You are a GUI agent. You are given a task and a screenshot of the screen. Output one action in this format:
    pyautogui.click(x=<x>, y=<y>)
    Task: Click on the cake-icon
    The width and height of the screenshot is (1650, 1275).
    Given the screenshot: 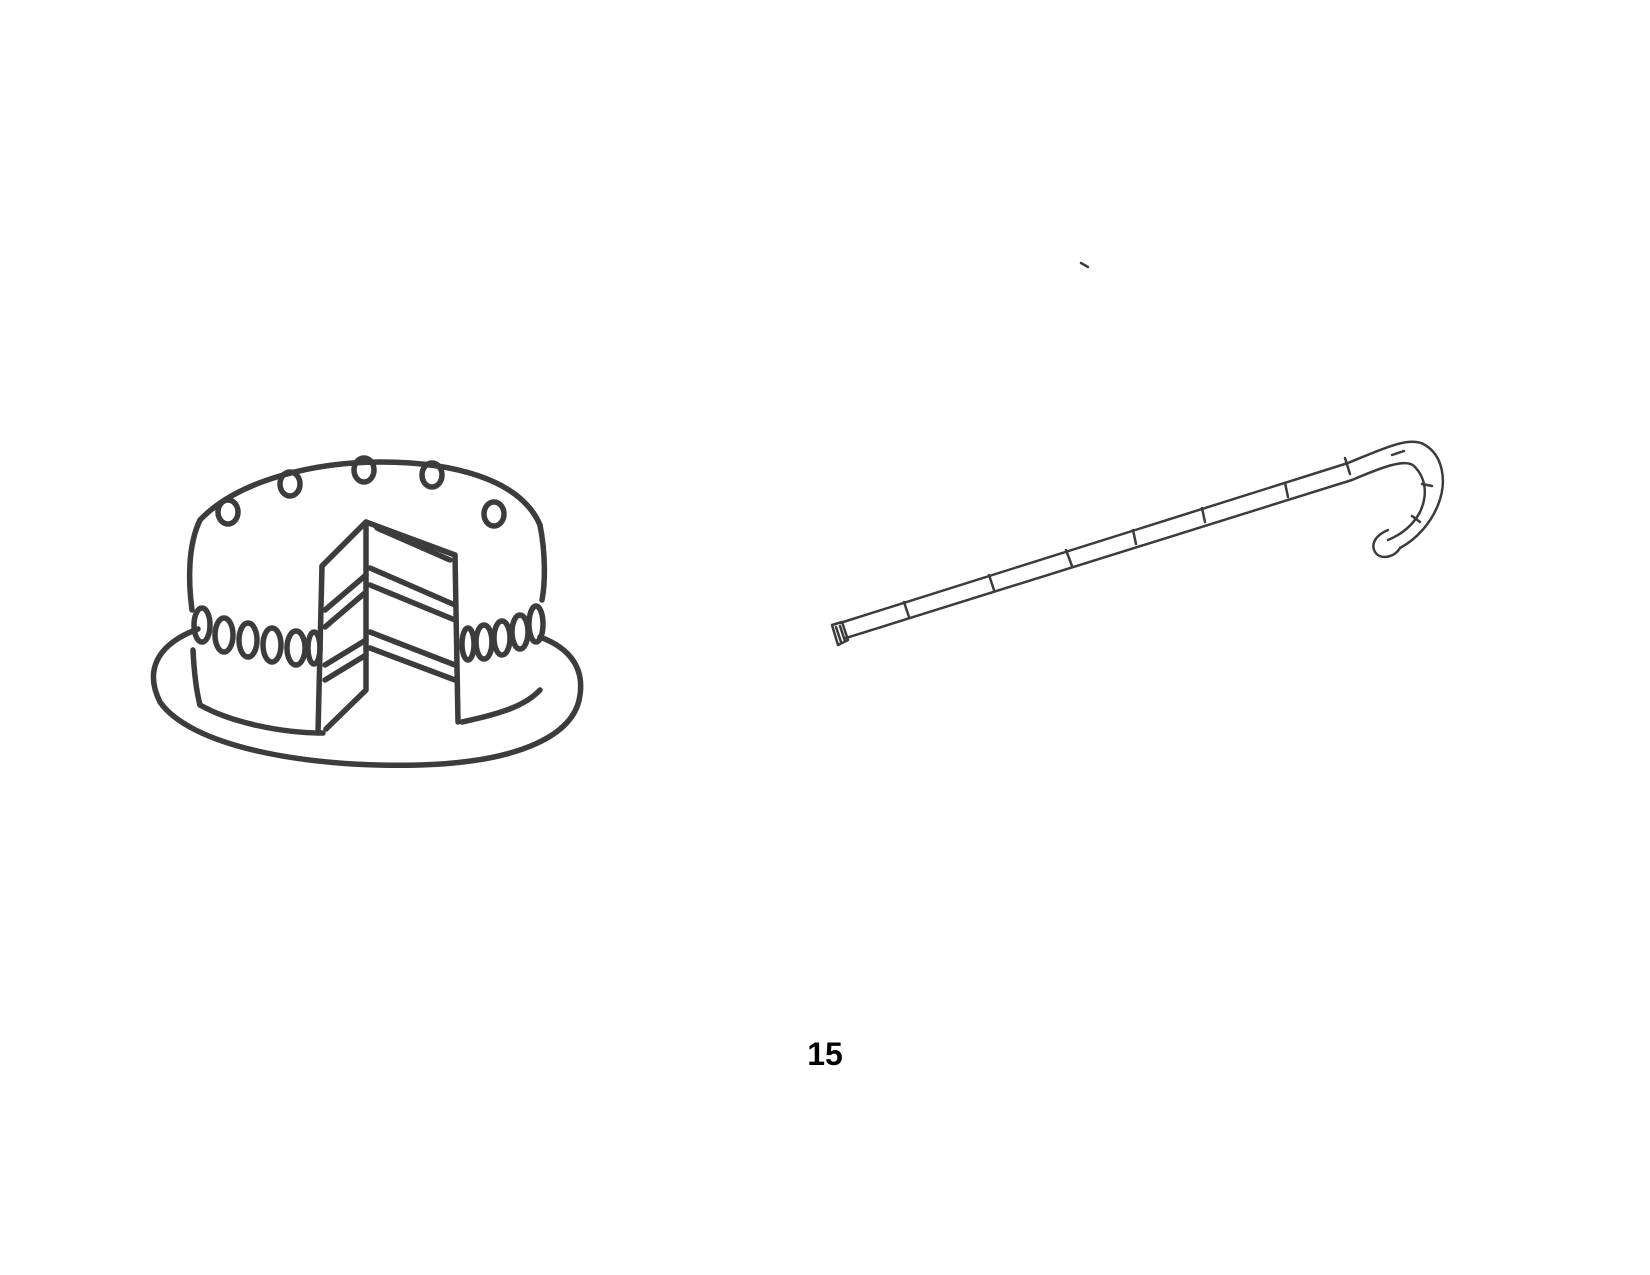 What is the action you would take?
    pyautogui.click(x=367, y=612)
    